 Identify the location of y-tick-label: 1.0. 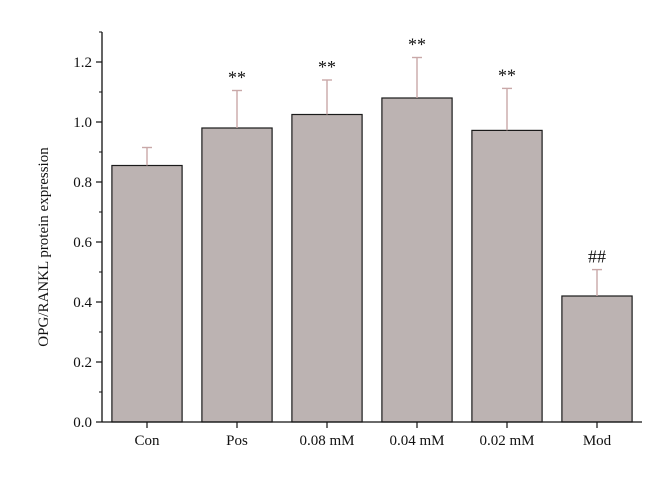
(82, 123).